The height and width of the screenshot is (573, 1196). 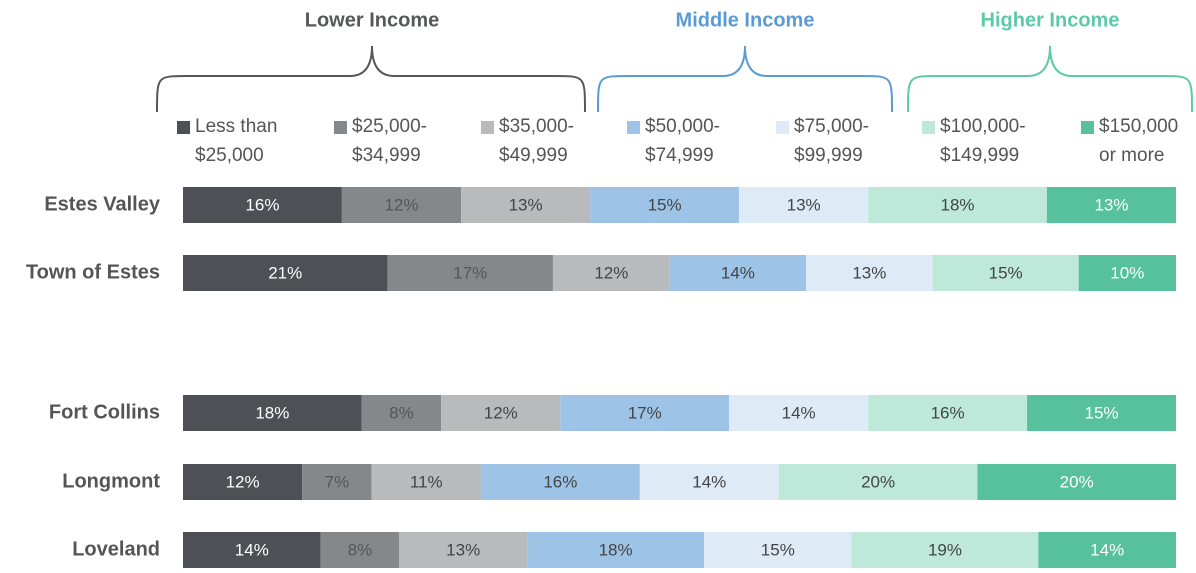 What do you see at coordinates (104, 412) in the screenshot?
I see `category-label: Fort Collins` at bounding box center [104, 412].